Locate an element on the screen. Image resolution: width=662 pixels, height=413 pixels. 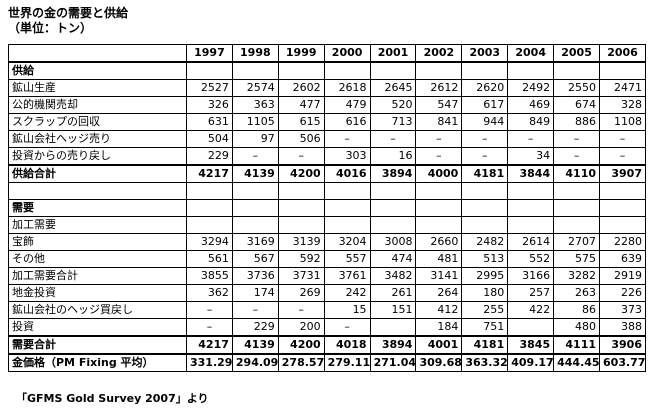
value-cell: 331.29 is located at coordinates (209, 362).